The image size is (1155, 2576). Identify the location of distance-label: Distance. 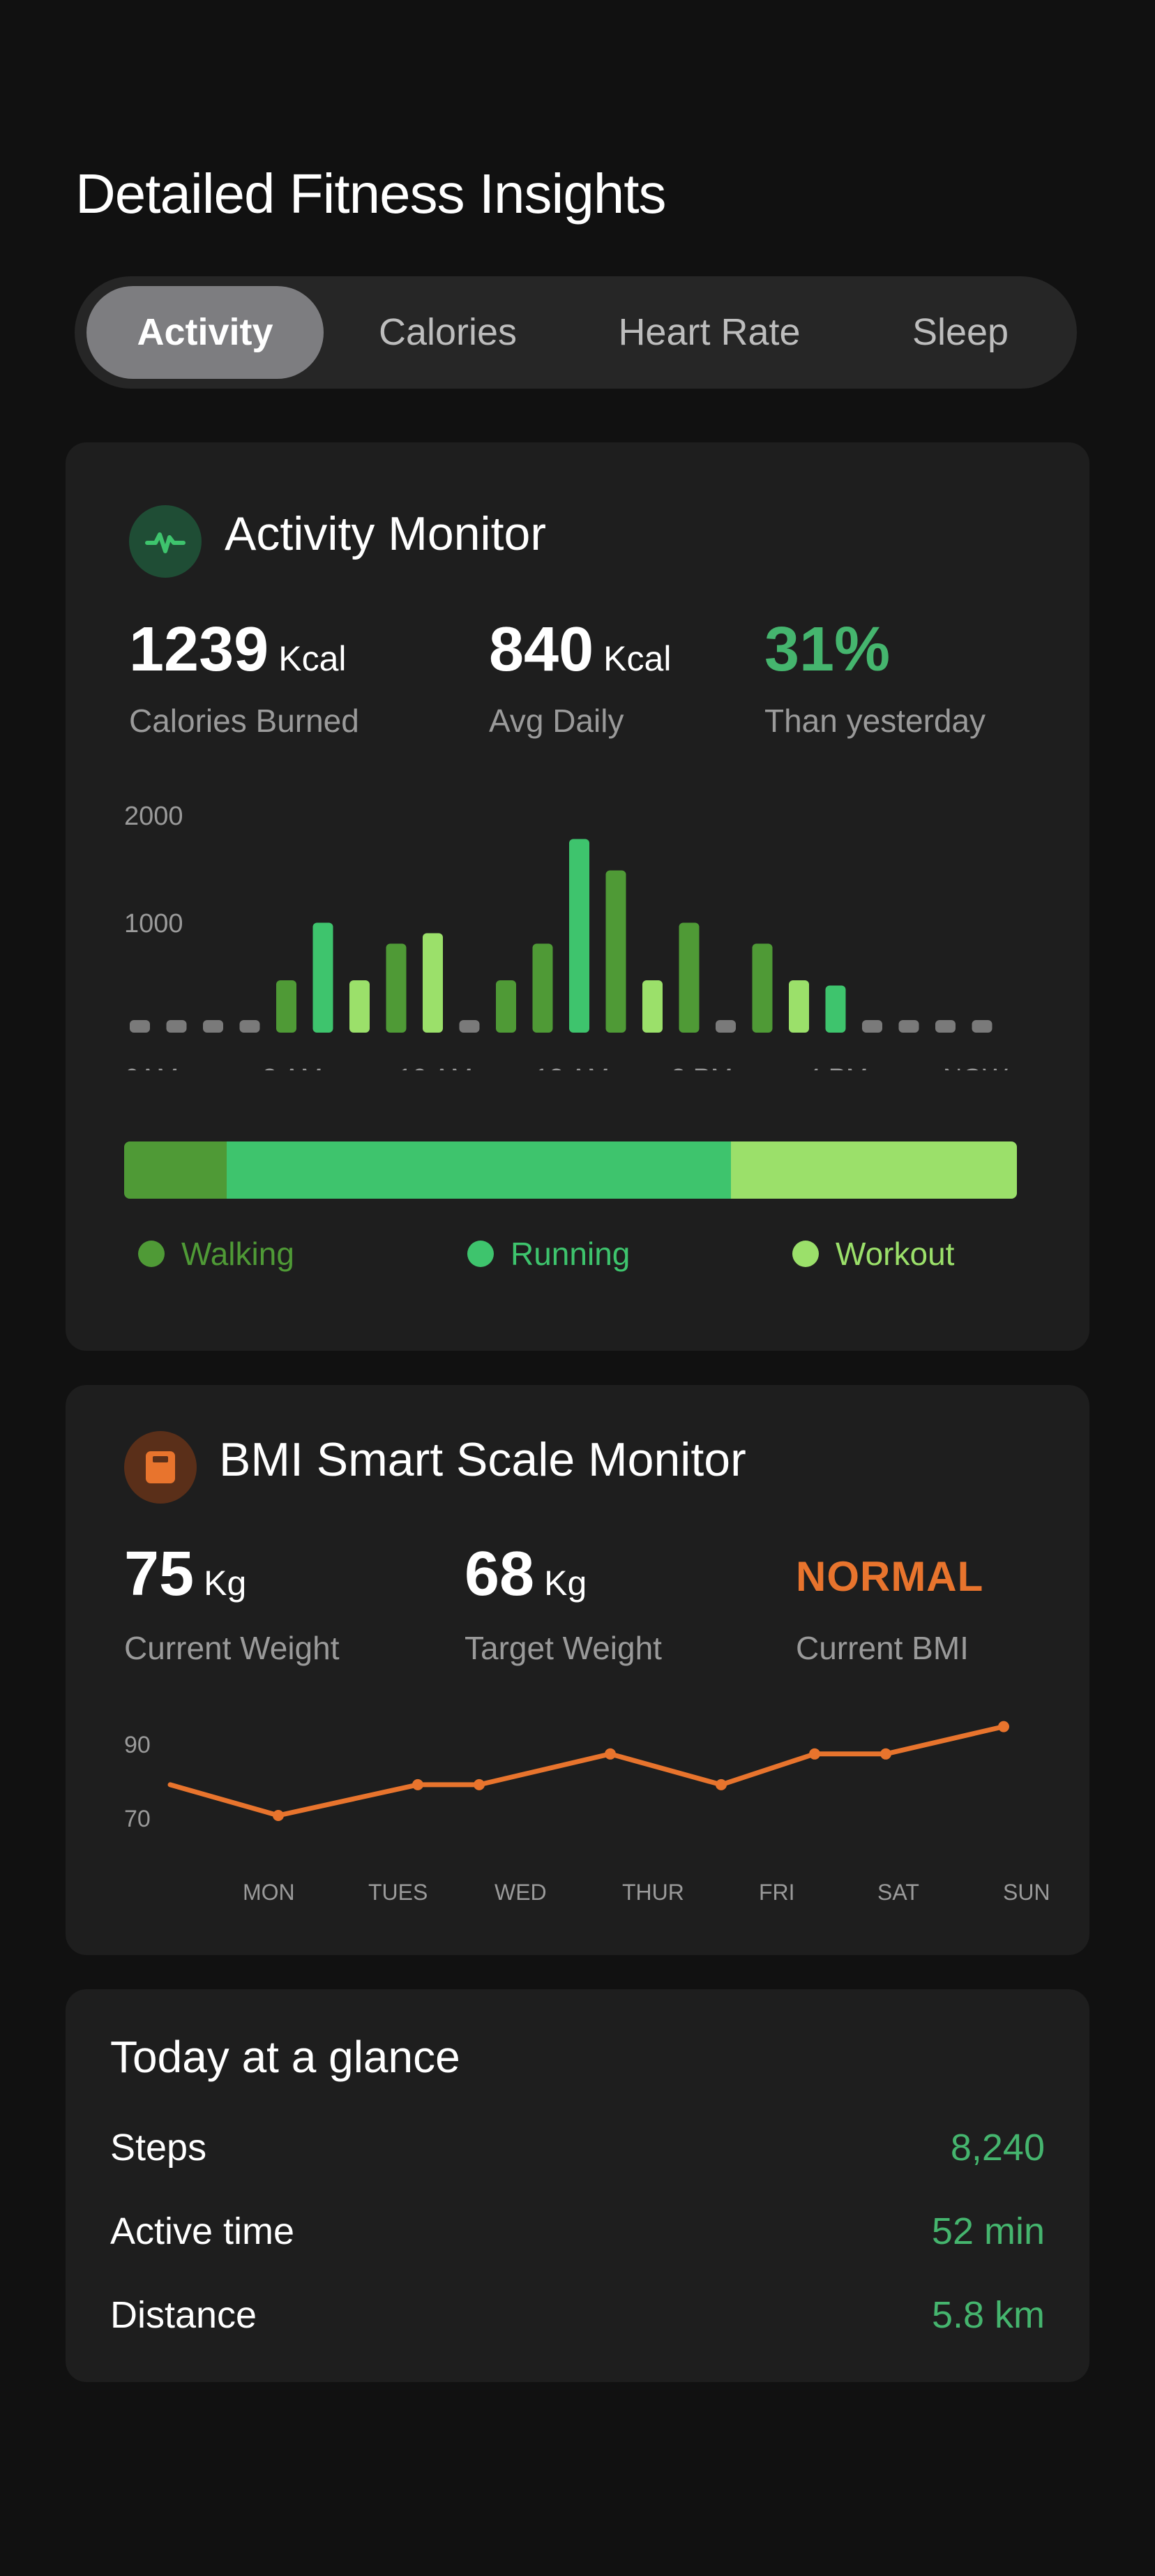
(183, 2315).